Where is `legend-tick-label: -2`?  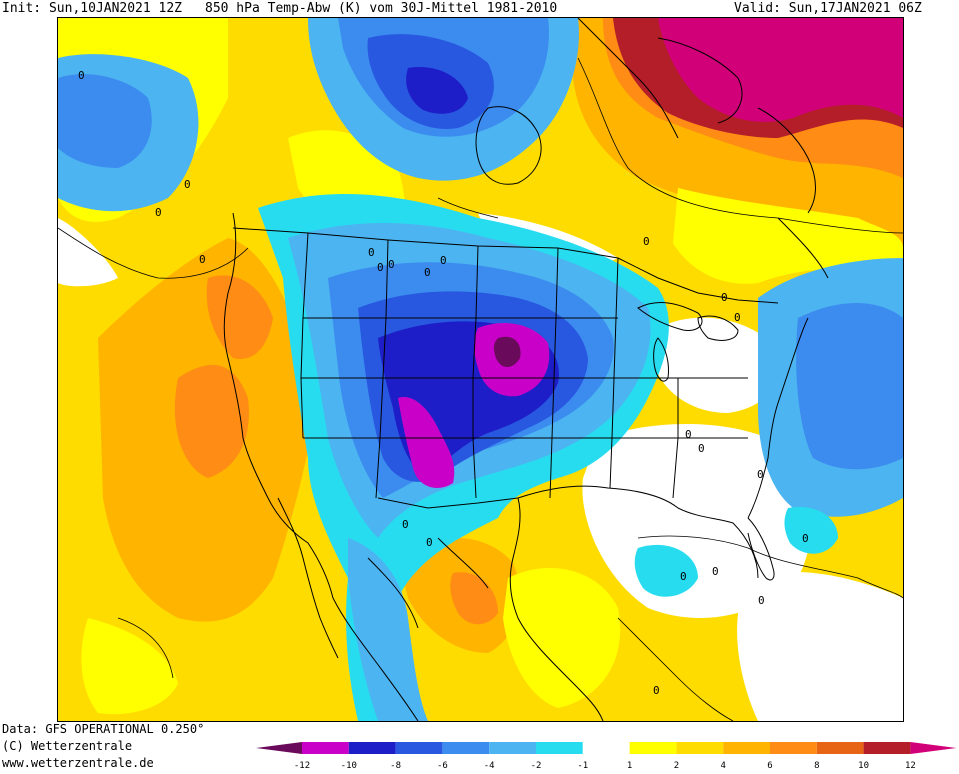 legend-tick-label: -2 is located at coordinates (536, 766).